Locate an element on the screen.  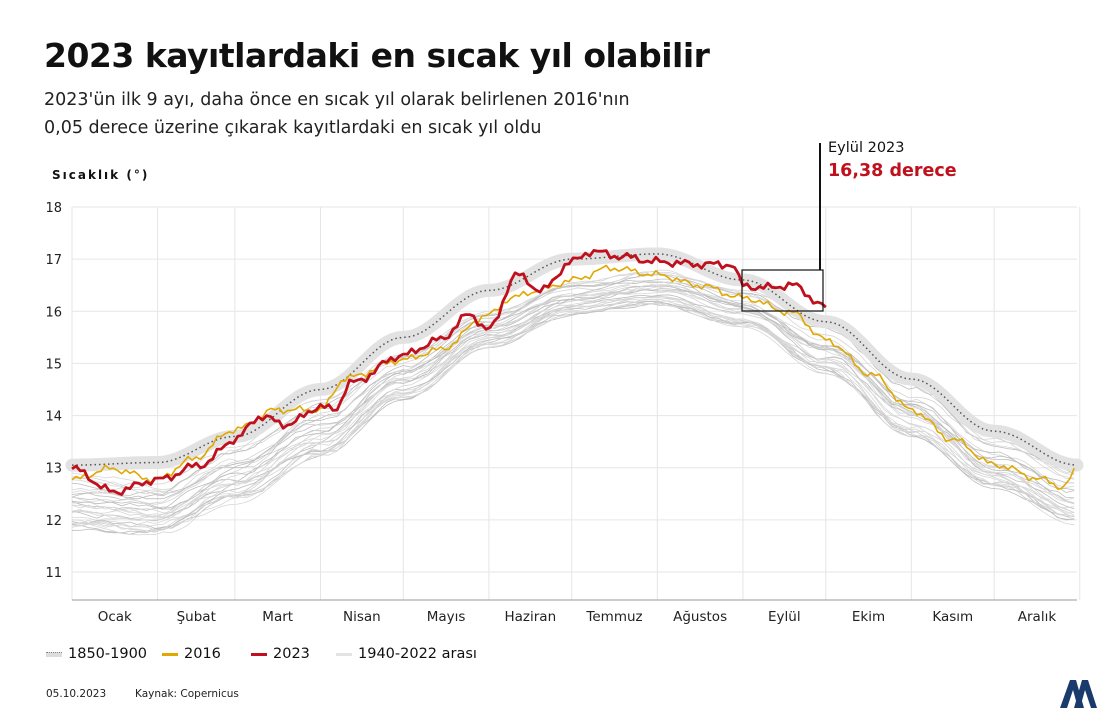
legend-label: 2016 is located at coordinates (202, 654).